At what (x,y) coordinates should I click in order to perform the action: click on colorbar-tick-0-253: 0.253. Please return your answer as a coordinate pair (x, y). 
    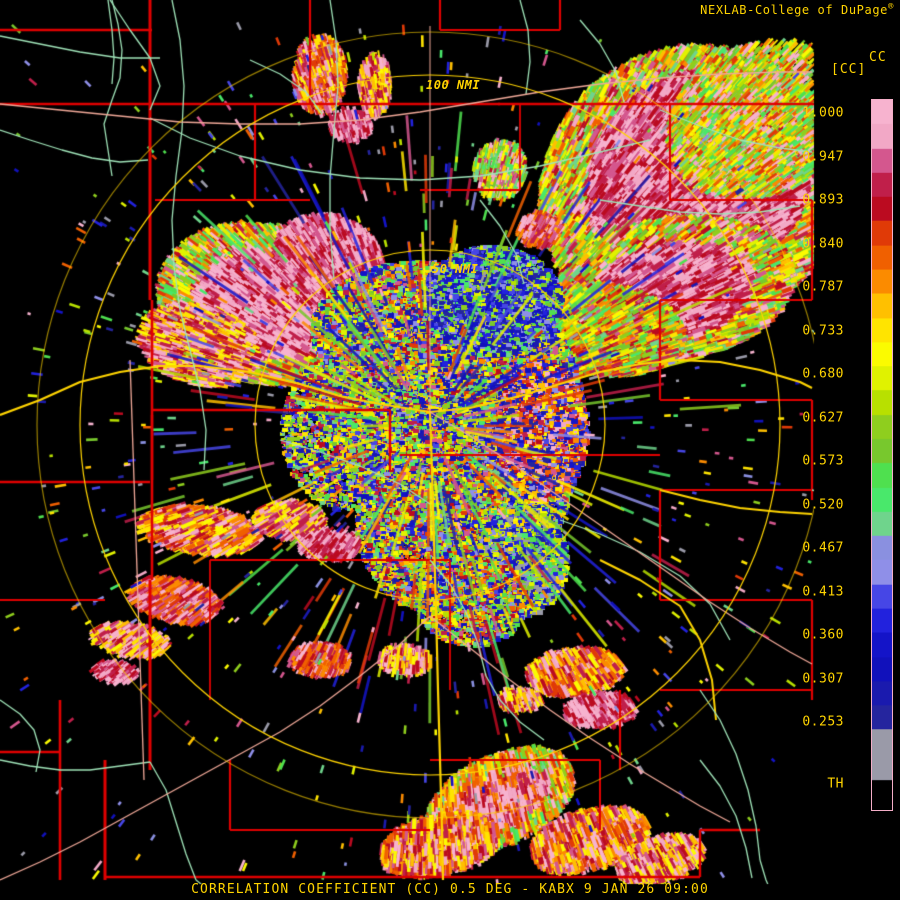
    Looking at the image, I should click on (823, 722).